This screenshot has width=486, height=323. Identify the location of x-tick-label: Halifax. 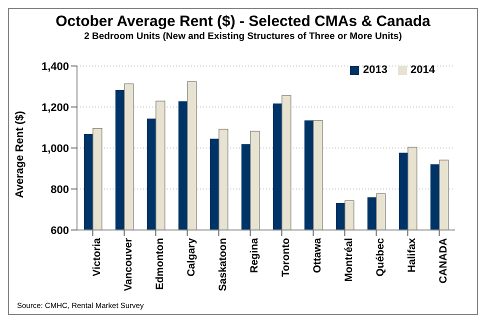
(412, 255).